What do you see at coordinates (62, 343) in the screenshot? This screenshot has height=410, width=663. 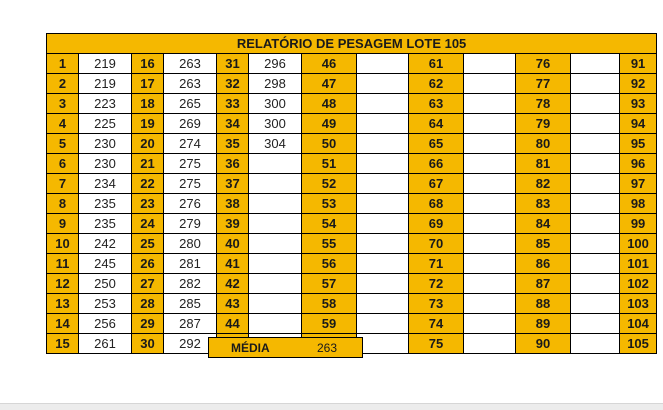 I see `animal-number-cell: 15` at bounding box center [62, 343].